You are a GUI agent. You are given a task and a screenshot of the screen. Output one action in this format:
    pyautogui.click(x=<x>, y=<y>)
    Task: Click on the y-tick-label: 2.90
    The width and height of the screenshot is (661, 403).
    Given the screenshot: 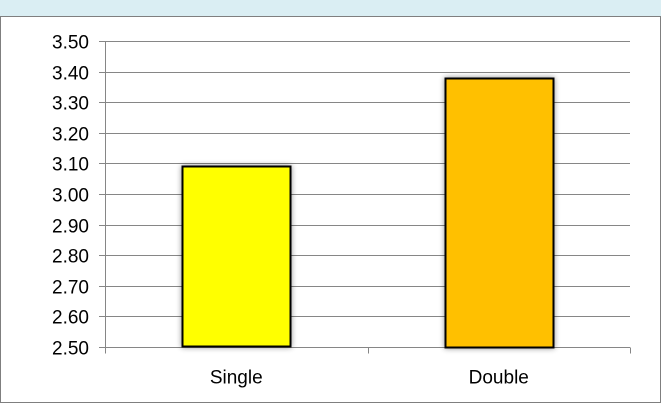 What is the action you would take?
    pyautogui.click(x=70, y=227)
    